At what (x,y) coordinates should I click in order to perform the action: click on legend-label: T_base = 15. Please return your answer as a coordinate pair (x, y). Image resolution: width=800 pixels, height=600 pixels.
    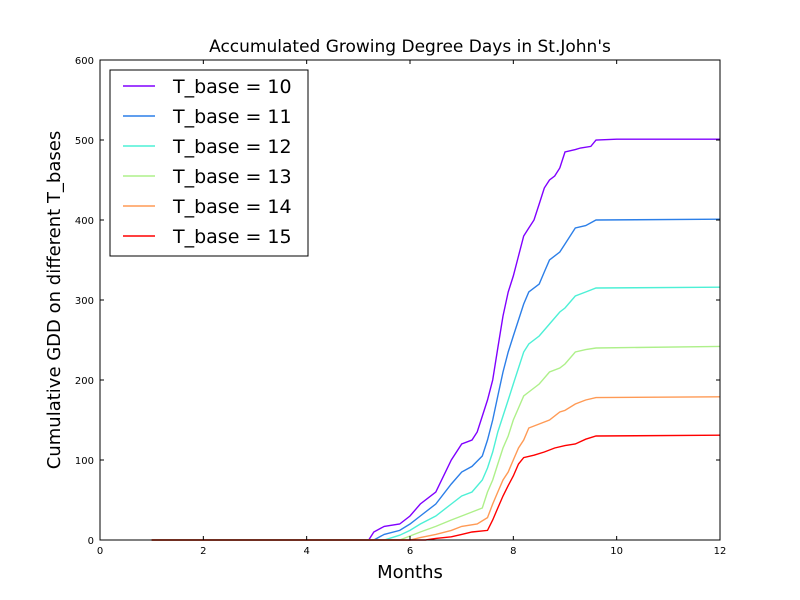
    Looking at the image, I should click on (232, 237).